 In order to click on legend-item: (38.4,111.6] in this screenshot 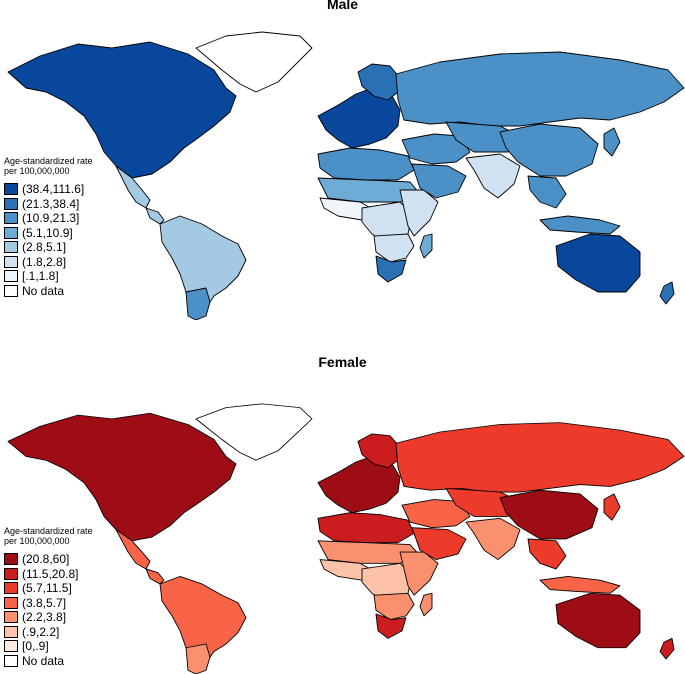, I will do `click(74, 189)`.